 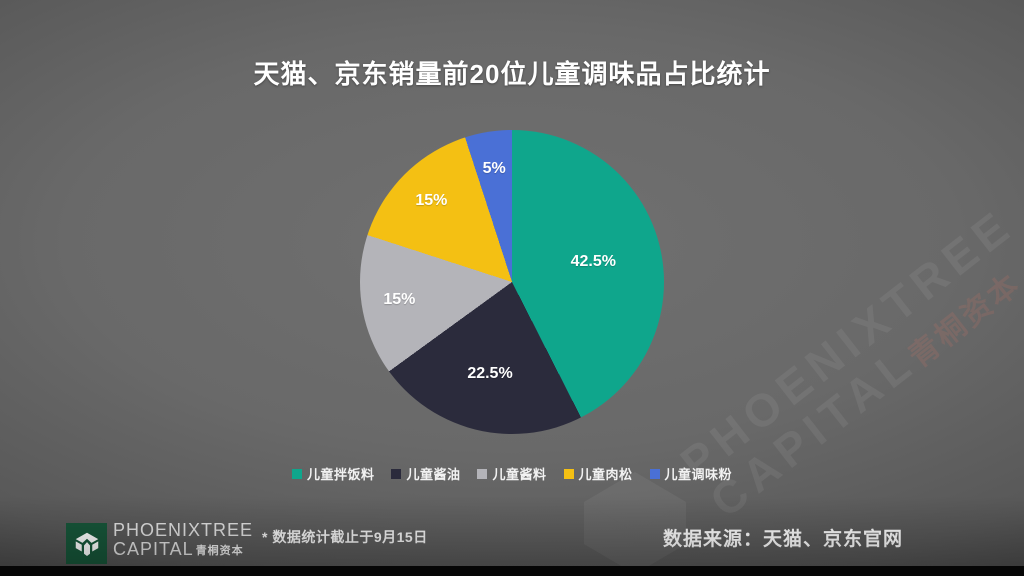 I want to click on brand-name-en-1: PHOENIXTREE, so click(x=183, y=530).